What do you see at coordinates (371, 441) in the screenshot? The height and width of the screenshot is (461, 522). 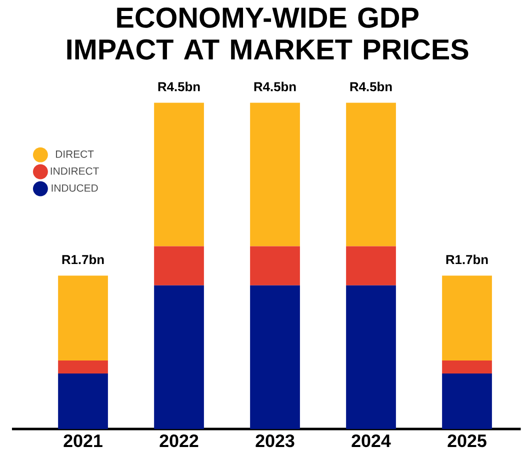 I see `x-tick-label: 2024` at bounding box center [371, 441].